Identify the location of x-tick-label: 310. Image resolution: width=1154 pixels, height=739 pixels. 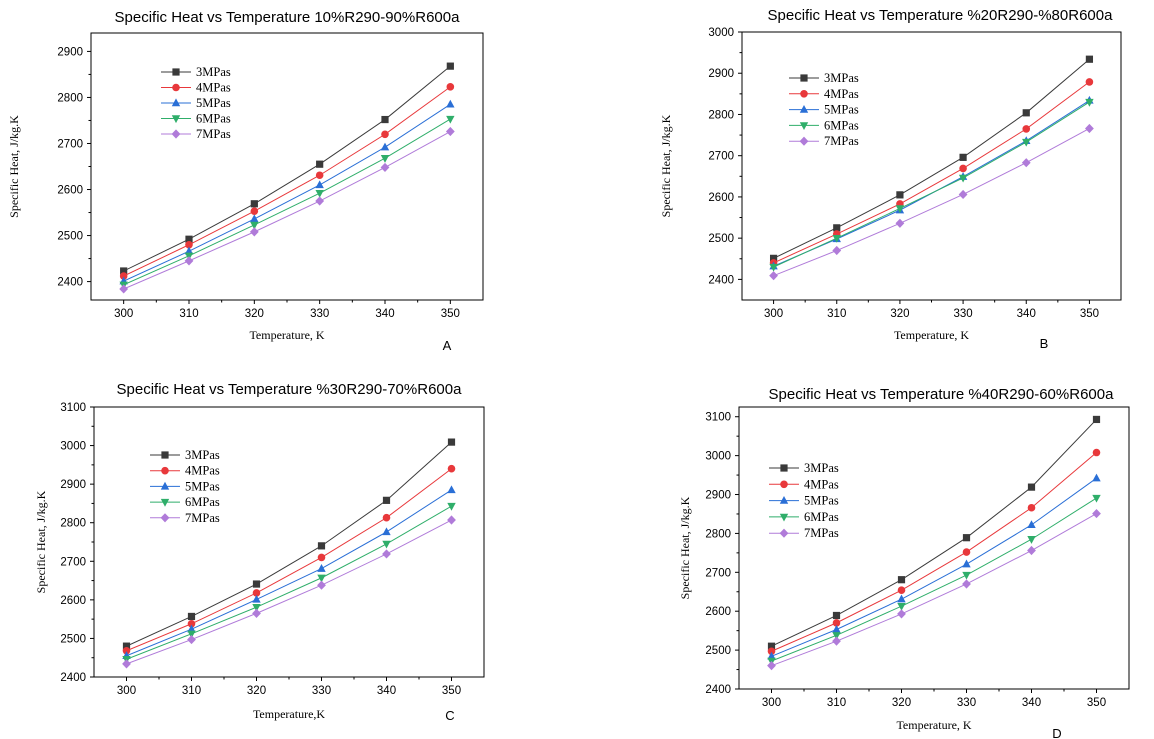
(836, 314).